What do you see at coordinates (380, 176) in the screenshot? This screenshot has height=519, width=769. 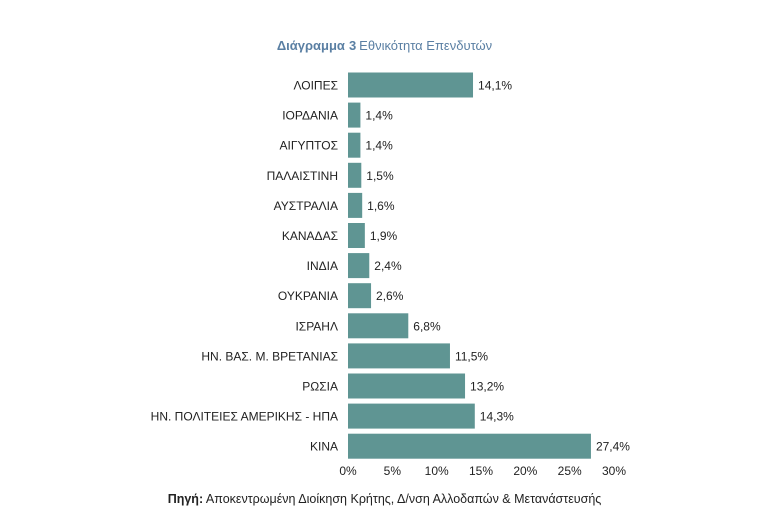 I see `data-label: 1,5%` at bounding box center [380, 176].